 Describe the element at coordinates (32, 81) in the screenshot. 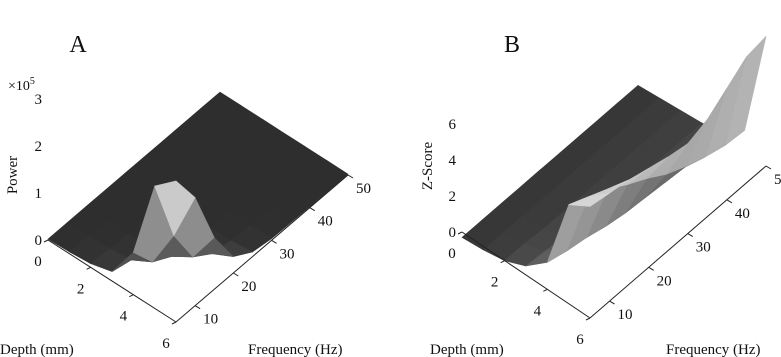

I see `panel-a-z-scale-exponent: 5` at that location.